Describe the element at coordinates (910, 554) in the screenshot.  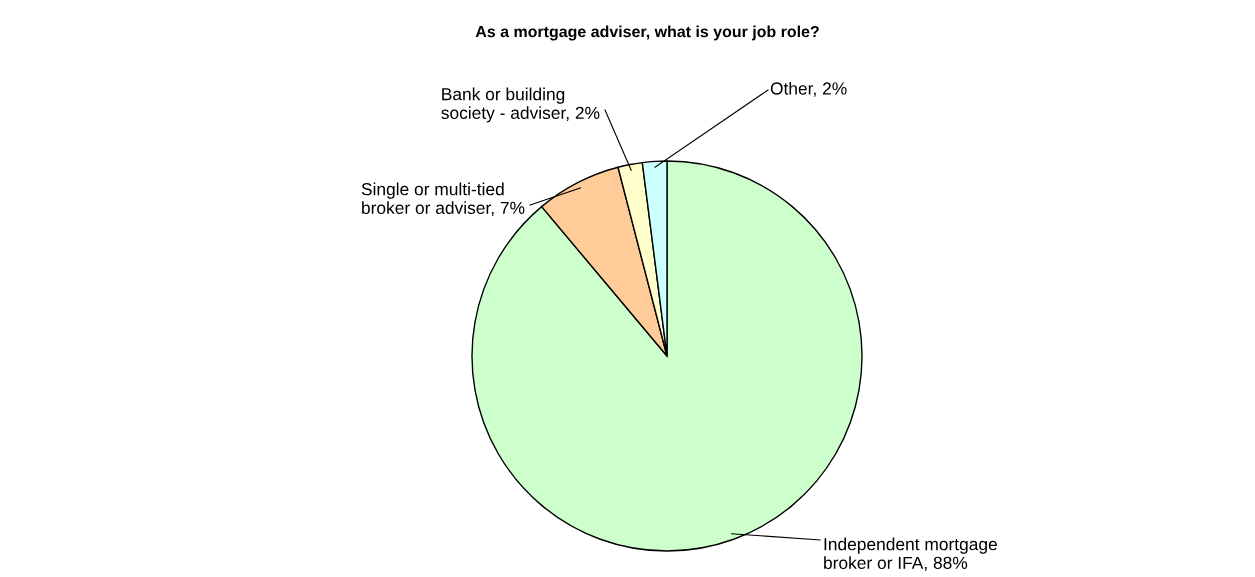
I see `slice-label: Independent mortgage broker or IFA, 88%` at that location.